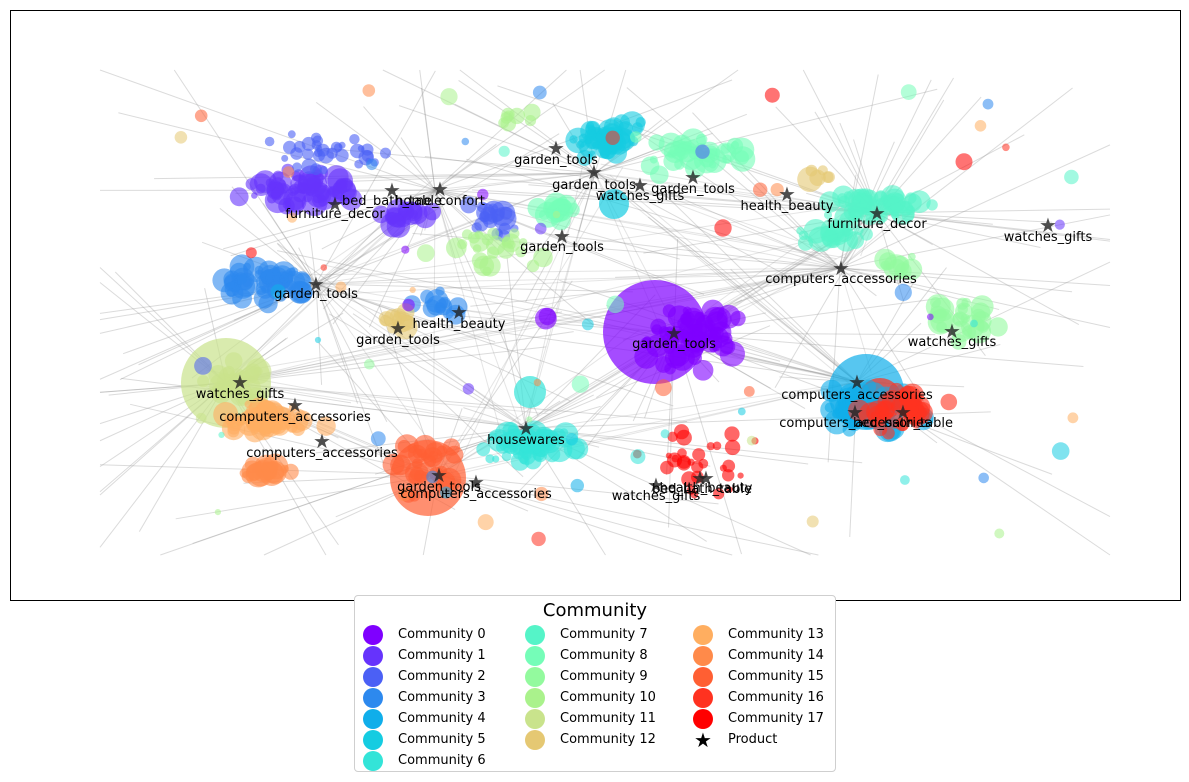 This screenshot has width=1189, height=782. Describe the element at coordinates (398, 340) in the screenshot. I see `product-label: garden_tools` at that location.